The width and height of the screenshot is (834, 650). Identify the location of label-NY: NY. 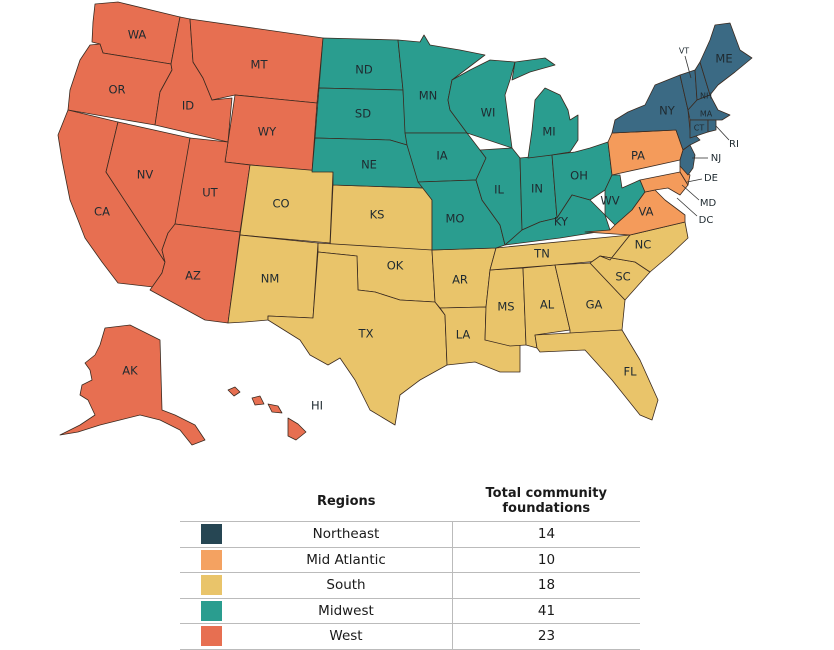
(667, 111).